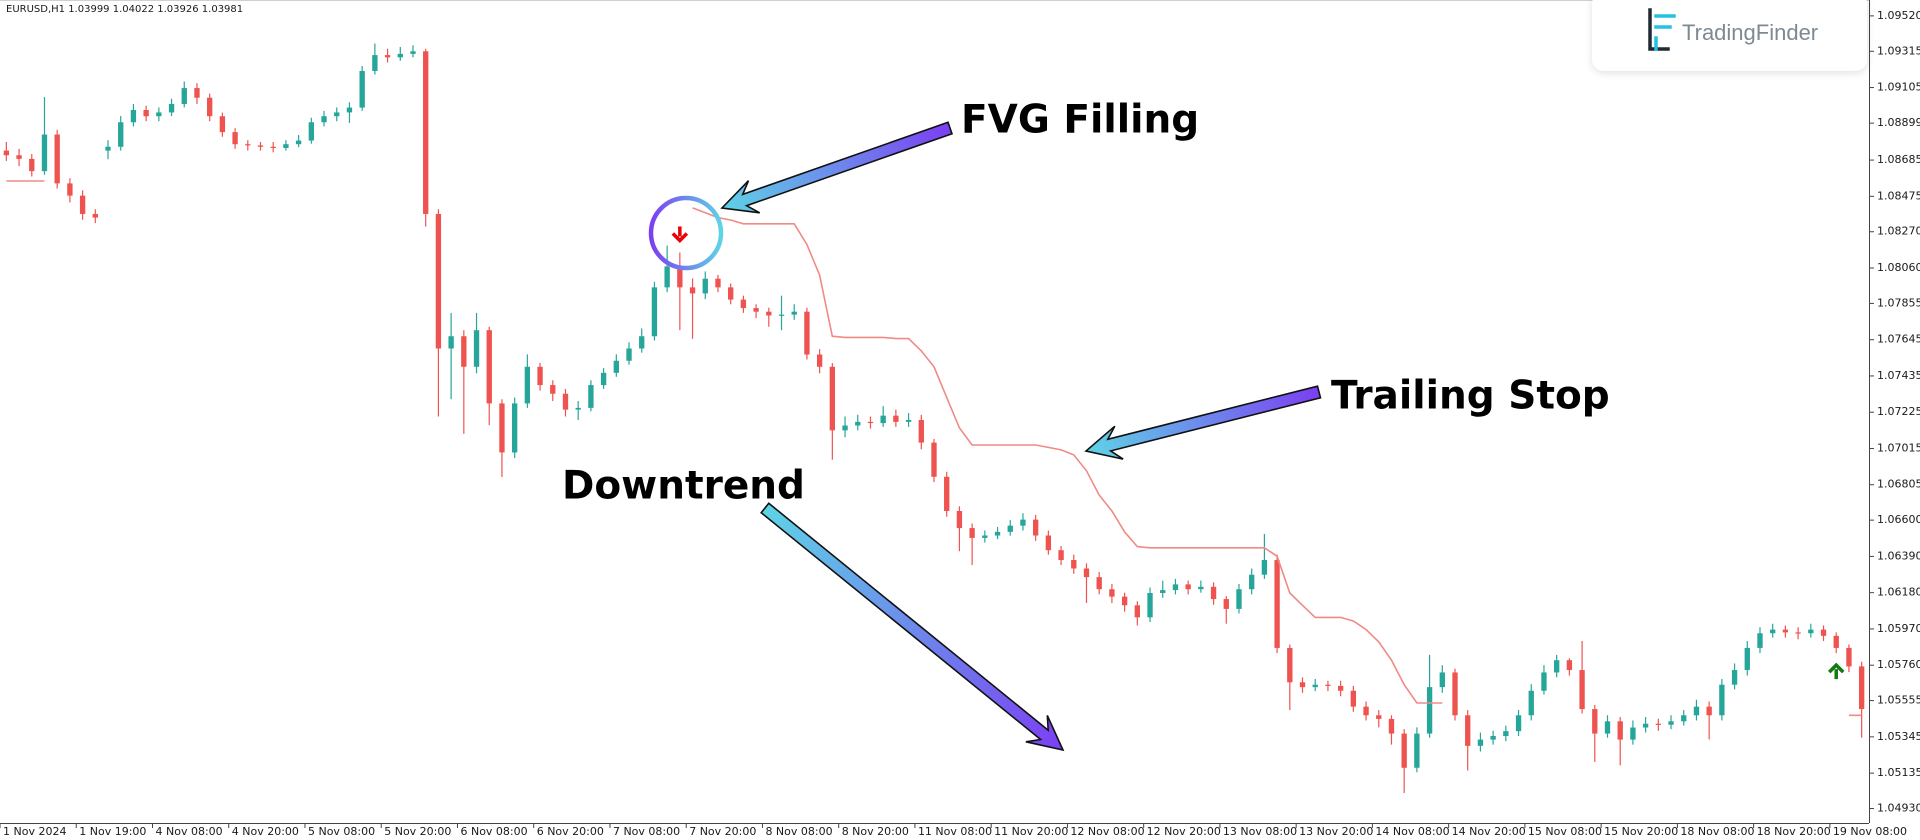  I want to click on y-tick-label: 1.07225, so click(1898, 411).